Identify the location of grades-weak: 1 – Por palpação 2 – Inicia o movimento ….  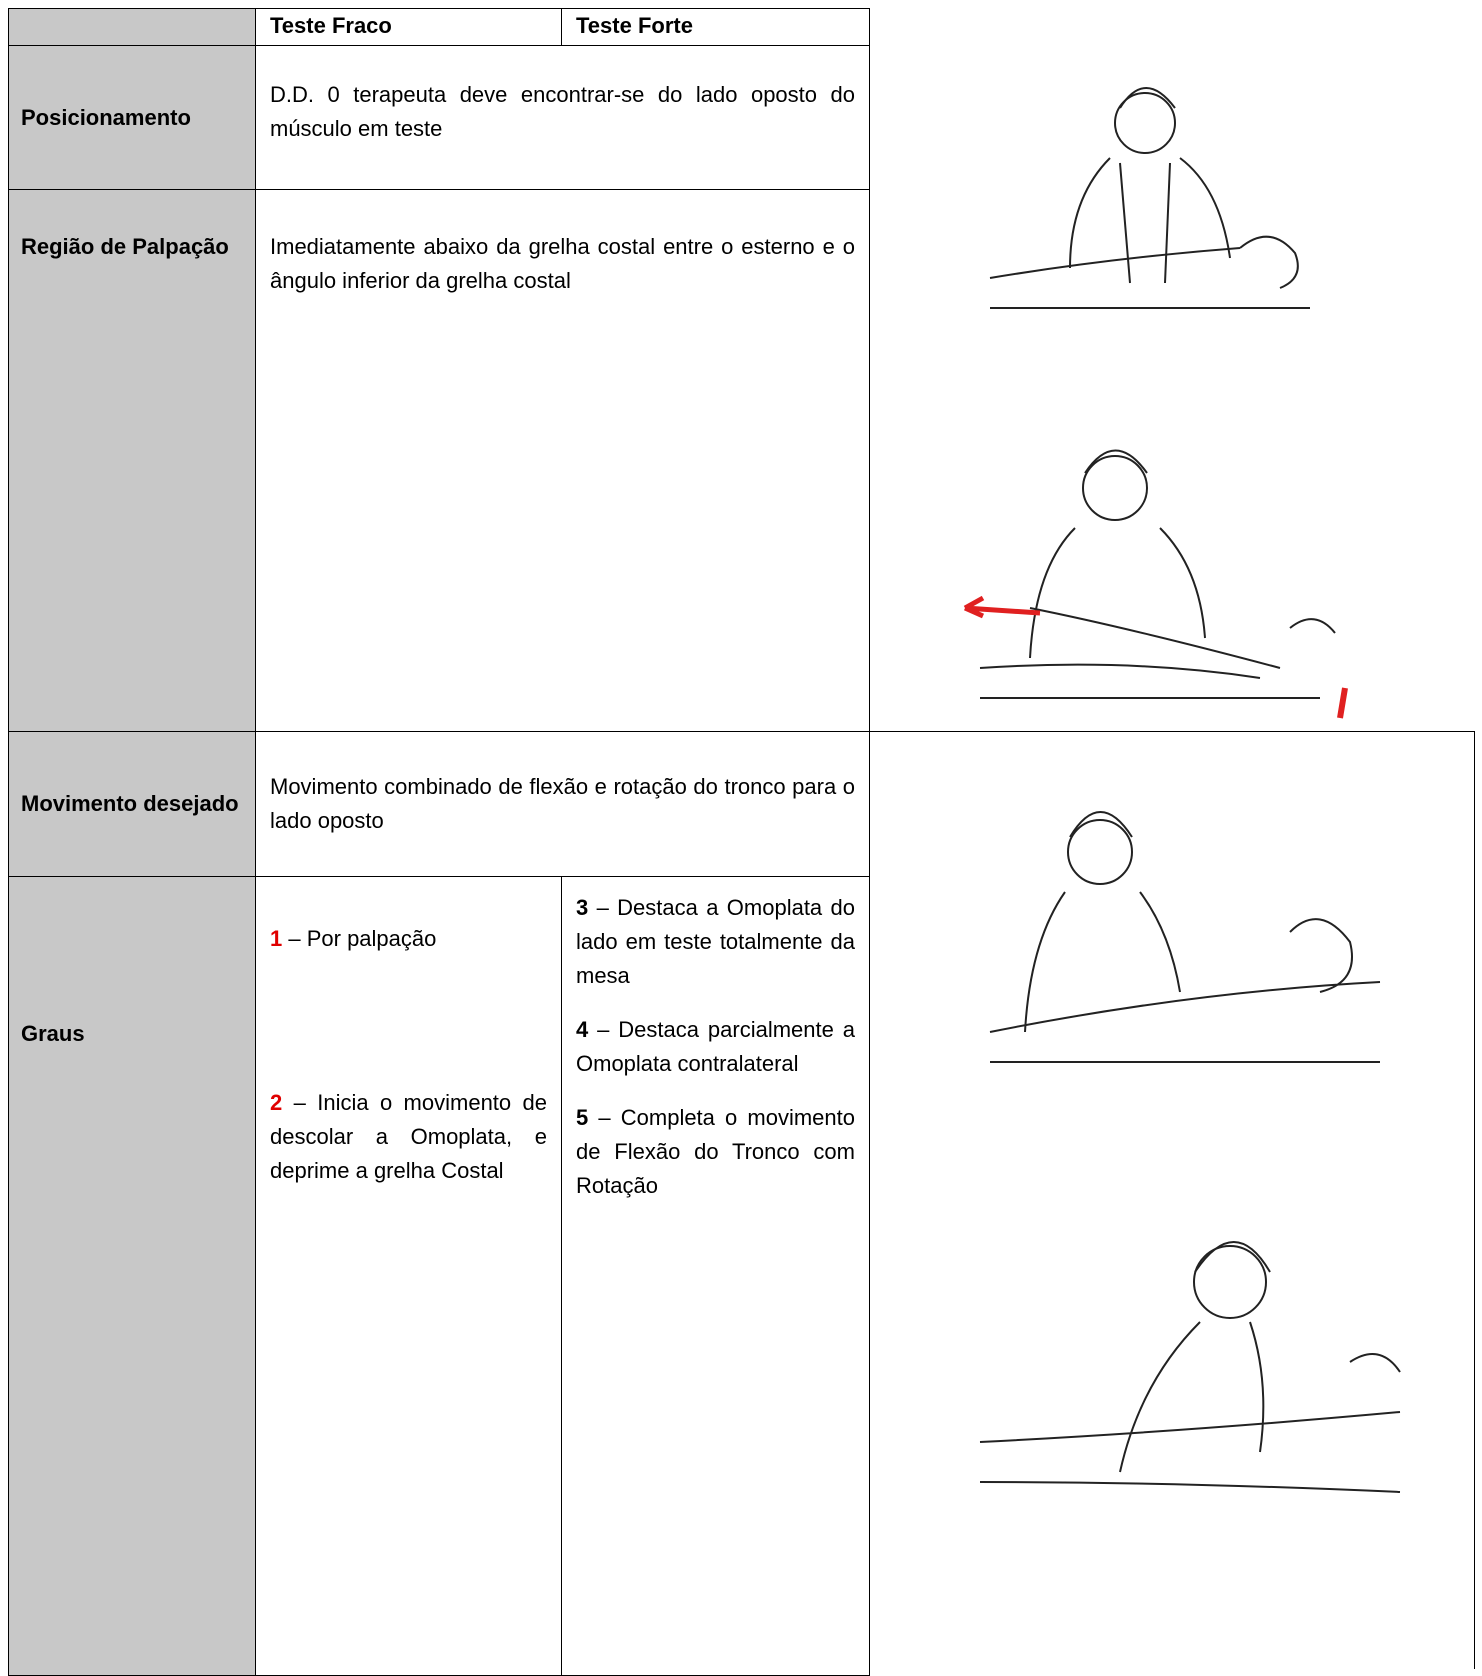
(408, 1276).